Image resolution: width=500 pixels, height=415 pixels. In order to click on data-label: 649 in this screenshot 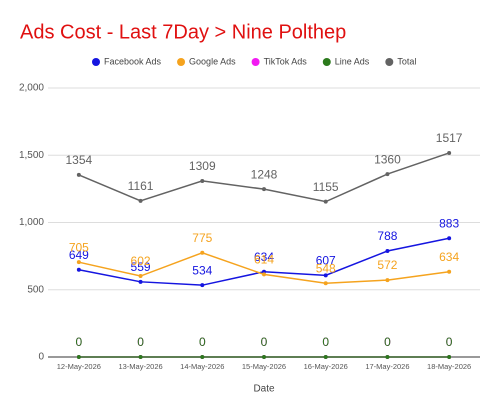, I will do `click(79, 255)`.